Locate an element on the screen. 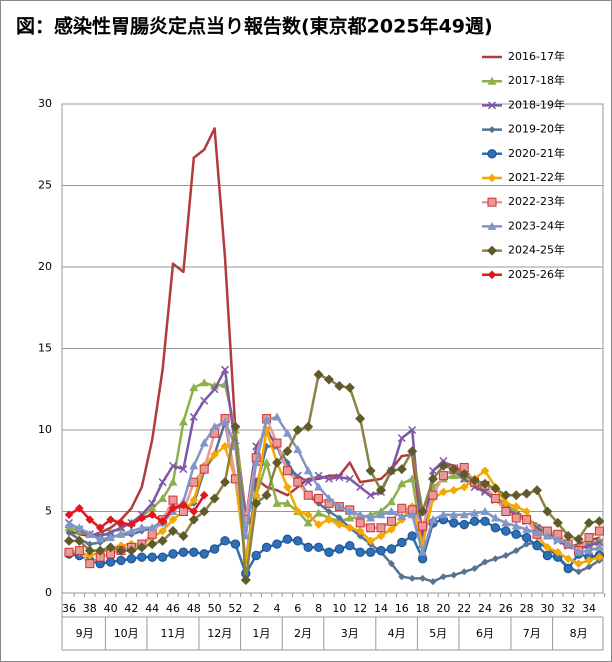 The width and height of the screenshot is (612, 662). x-tick-label: 32 is located at coordinates (568, 608).